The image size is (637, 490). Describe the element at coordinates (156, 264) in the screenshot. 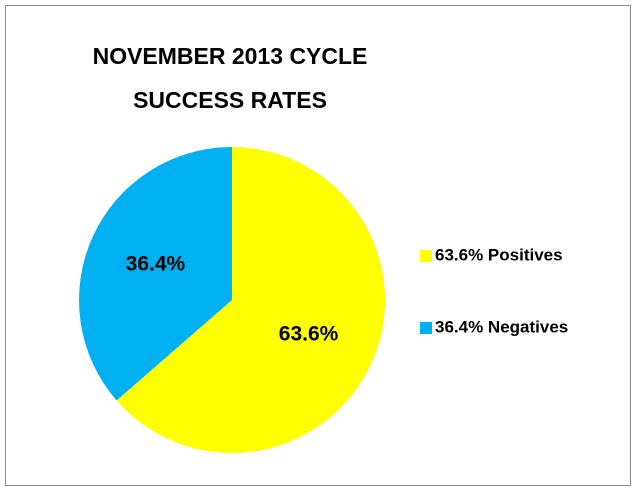

I see `data-label: 36.4%` at that location.